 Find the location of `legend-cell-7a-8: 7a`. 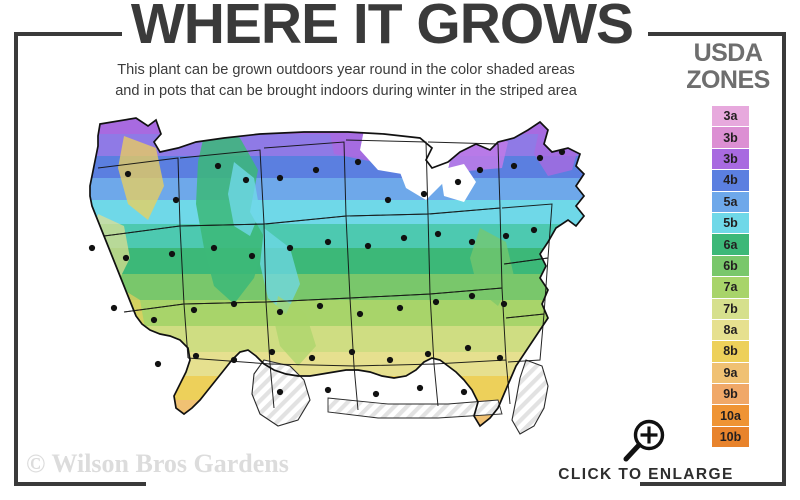

legend-cell-7a-8: 7a is located at coordinates (730, 288).